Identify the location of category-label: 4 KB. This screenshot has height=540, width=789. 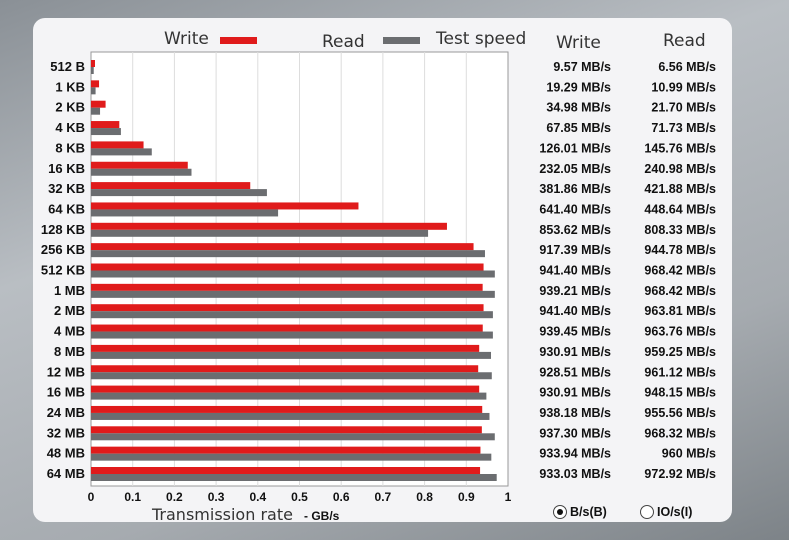
(70, 127).